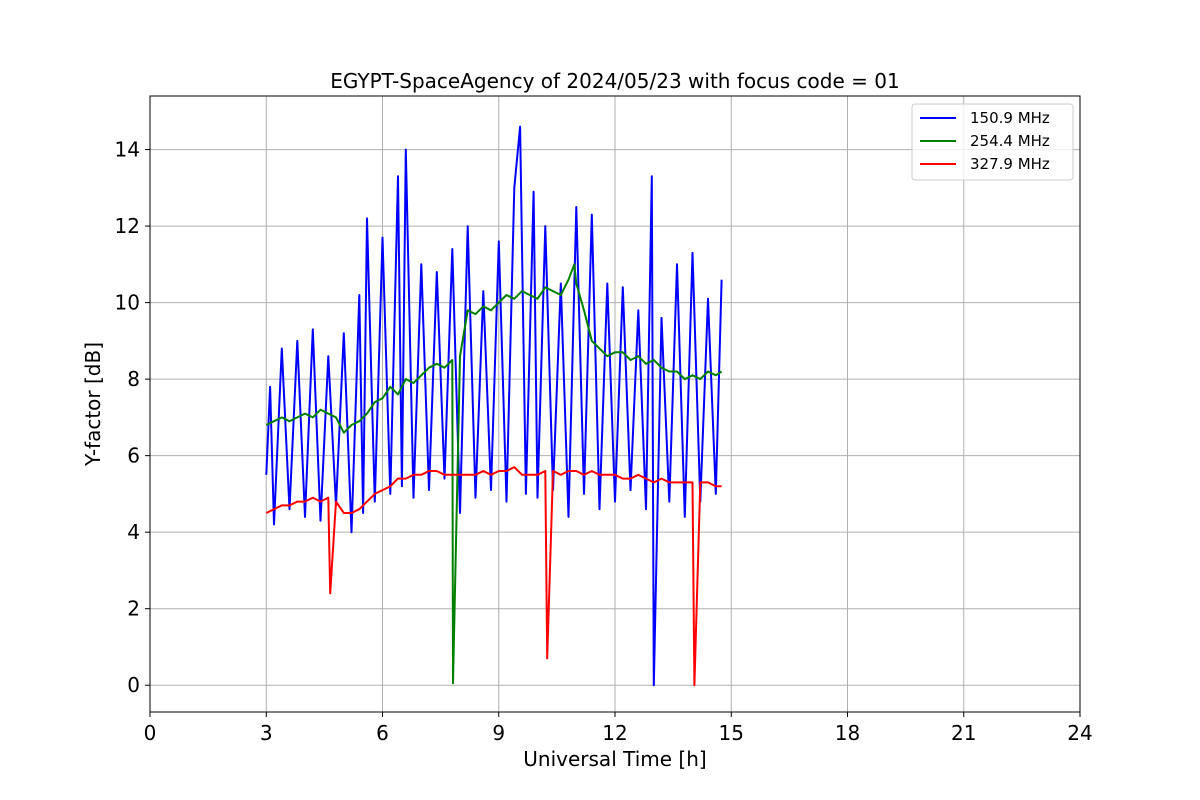 This screenshot has width=1200, height=800. I want to click on y-tick-label: 6, so click(133, 456).